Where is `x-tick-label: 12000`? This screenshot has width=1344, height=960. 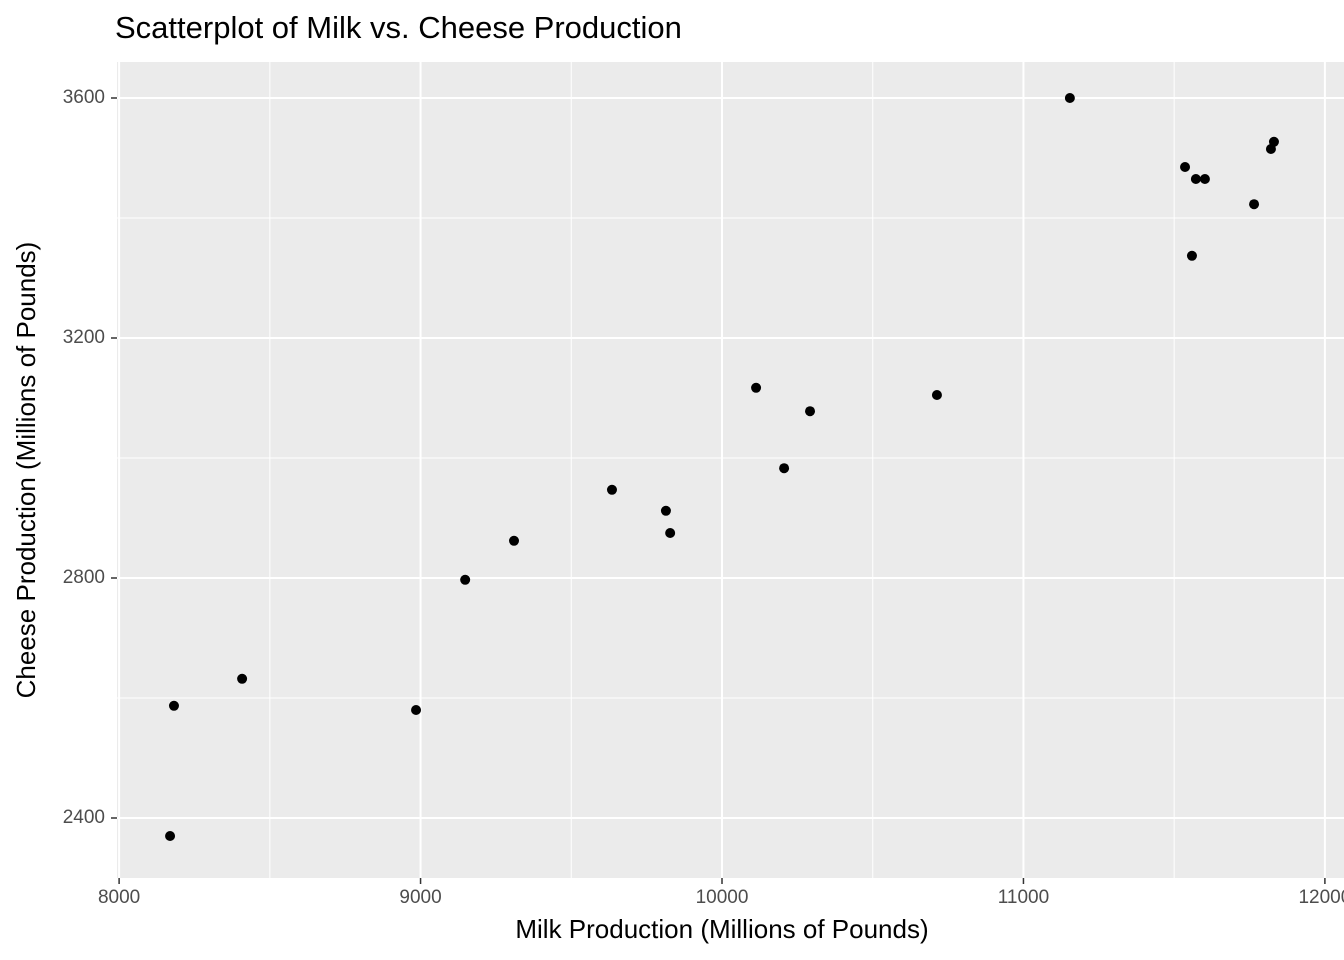 x-tick-label: 12000 is located at coordinates (1321, 897).